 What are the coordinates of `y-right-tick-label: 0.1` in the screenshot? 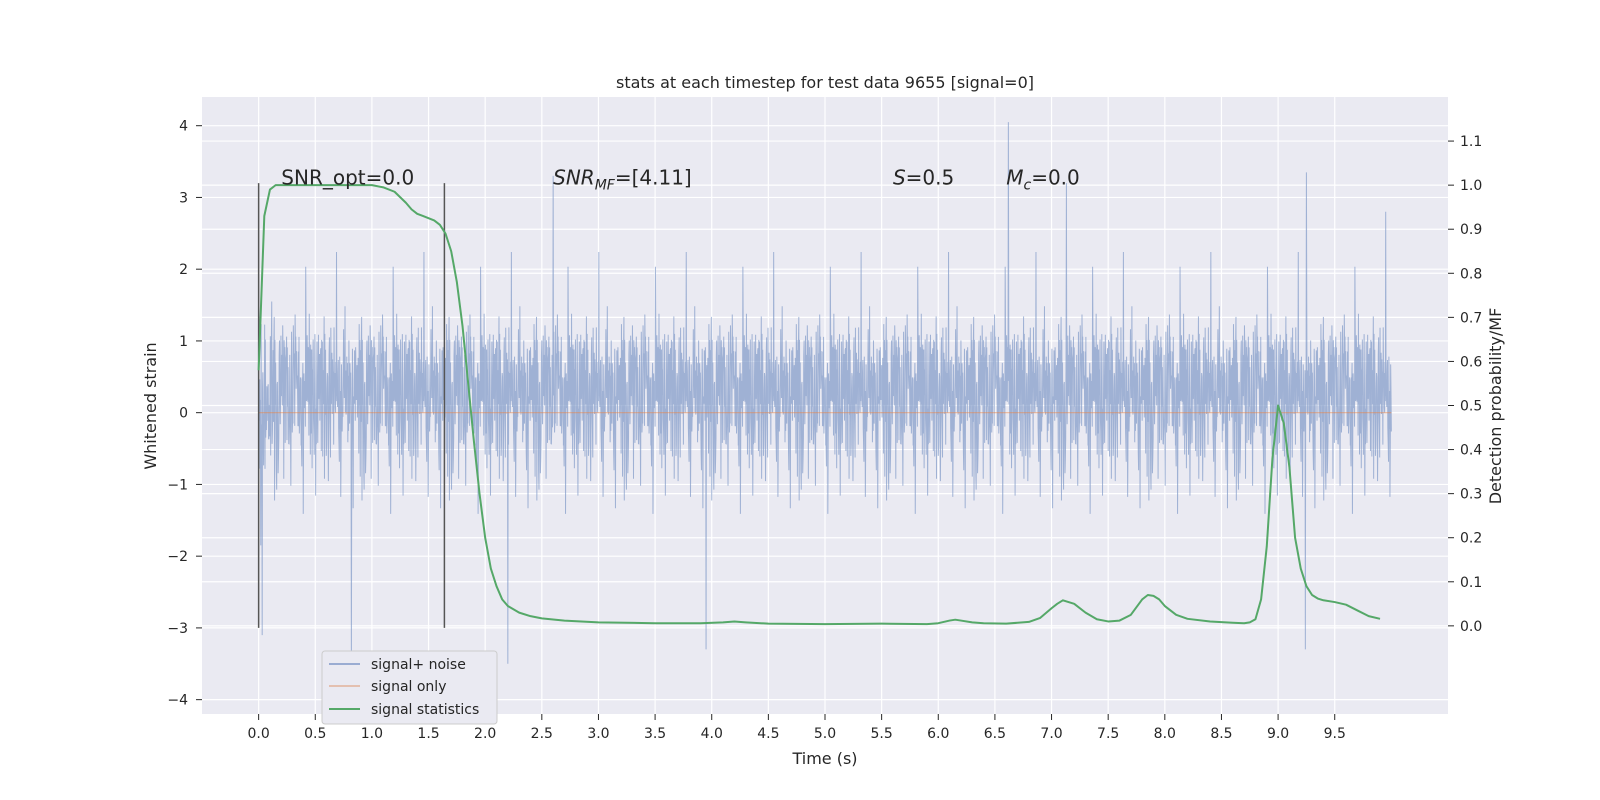 It's located at (1471, 583).